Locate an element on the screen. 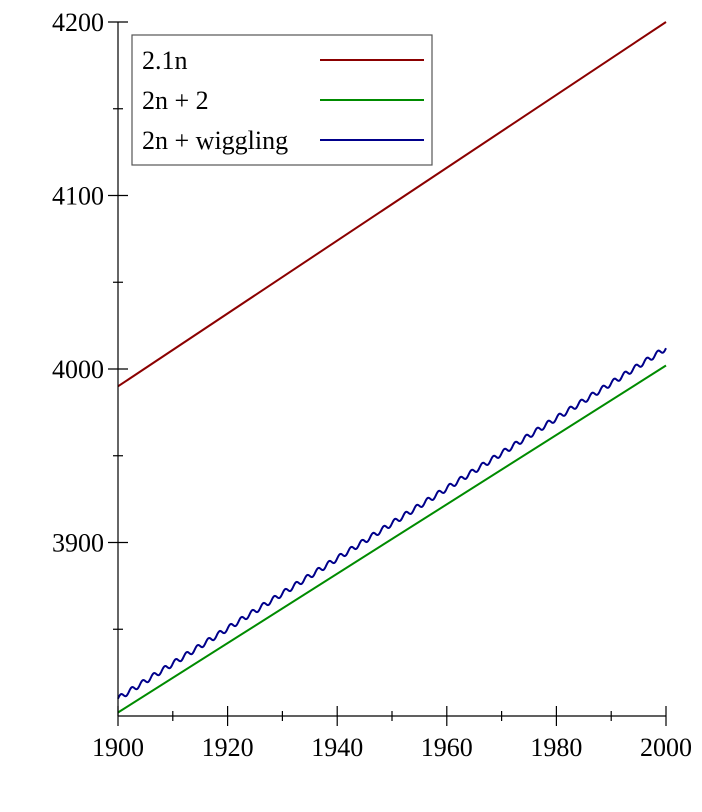  x-tick-label: 1920 is located at coordinates (228, 747).